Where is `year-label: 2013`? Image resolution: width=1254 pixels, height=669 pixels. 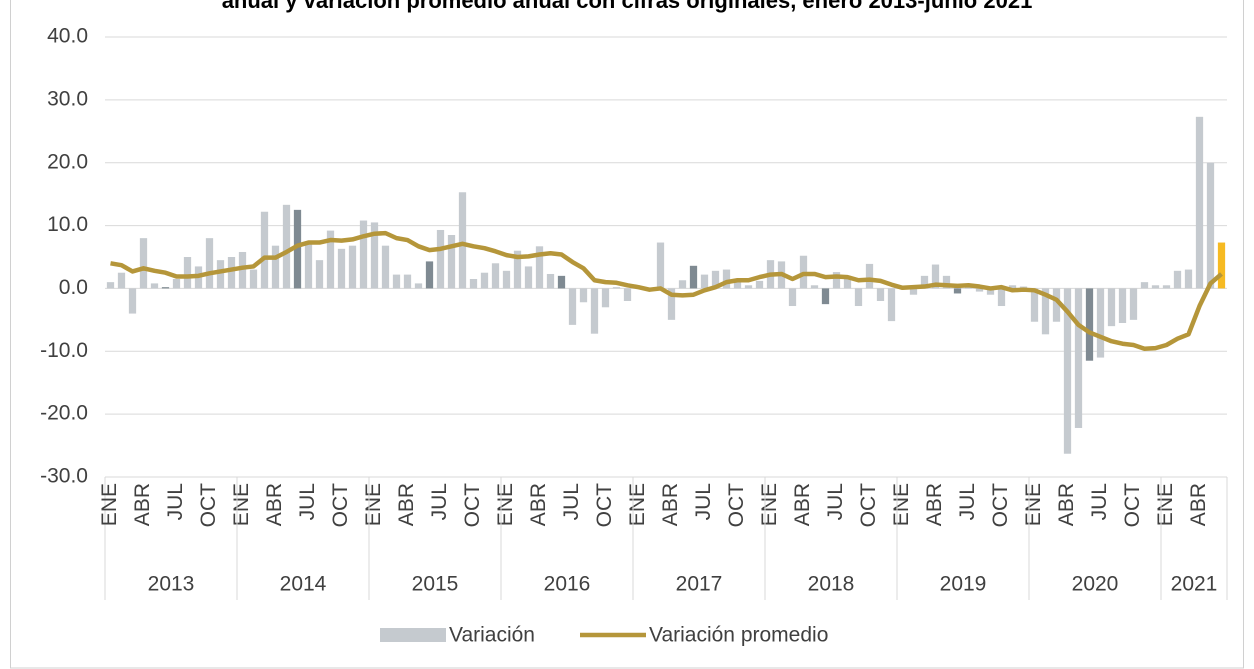 year-label: 2013 is located at coordinates (171, 584).